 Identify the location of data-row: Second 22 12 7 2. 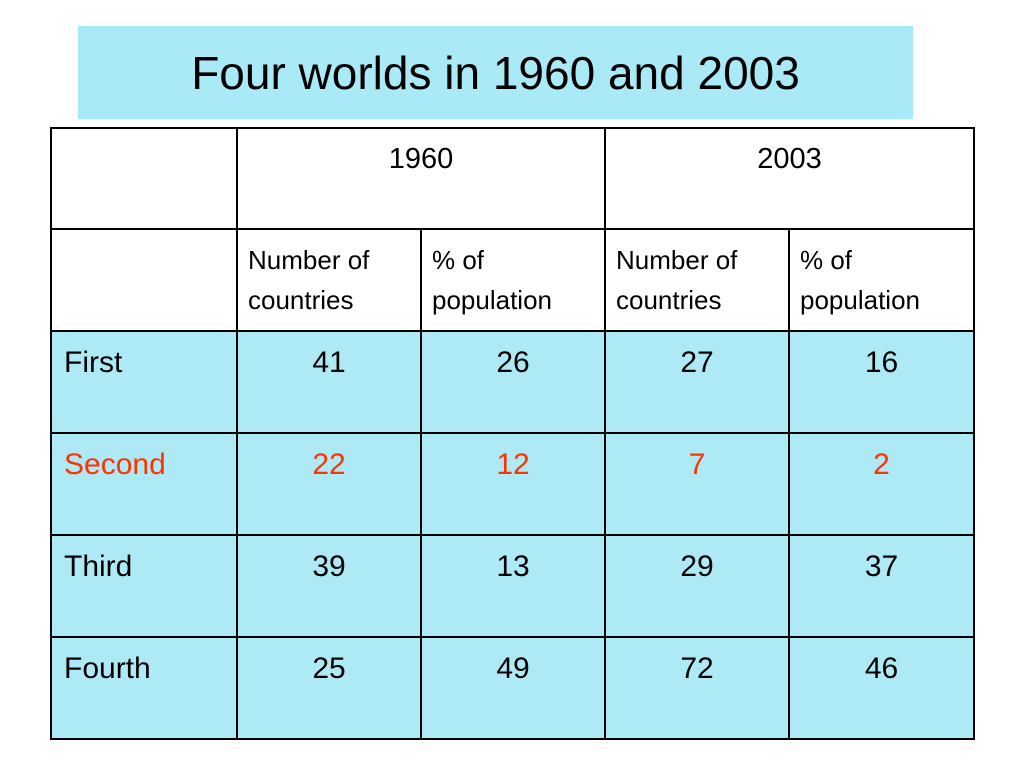
(512, 484).